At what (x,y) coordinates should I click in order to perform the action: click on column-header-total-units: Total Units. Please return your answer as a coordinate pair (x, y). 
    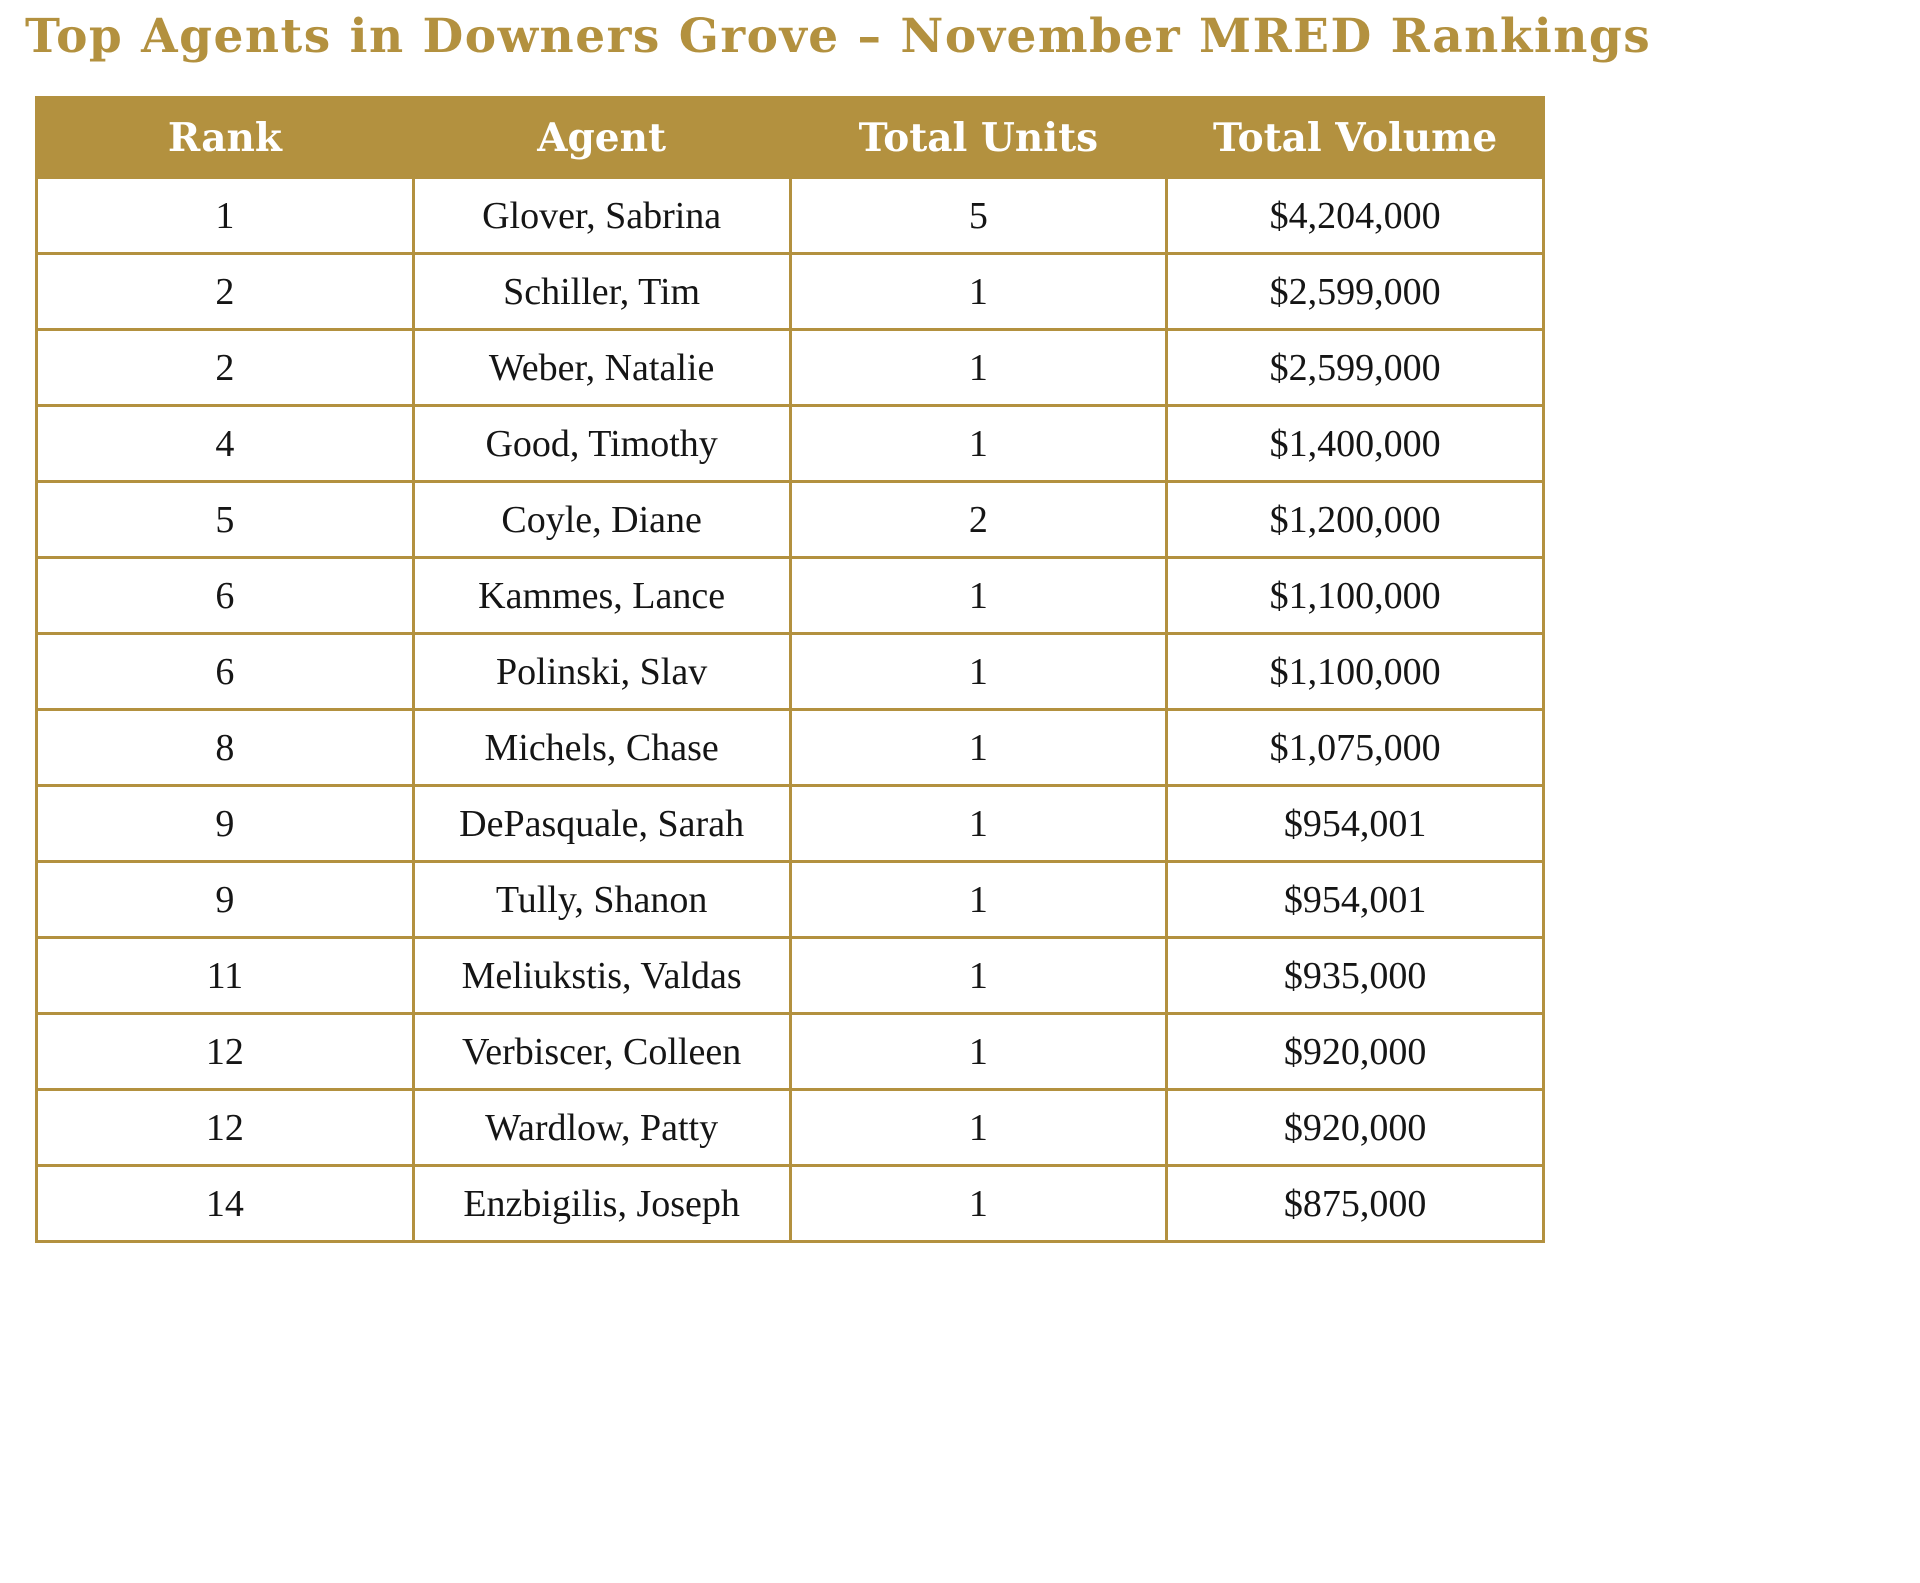
    Looking at the image, I should click on (978, 138).